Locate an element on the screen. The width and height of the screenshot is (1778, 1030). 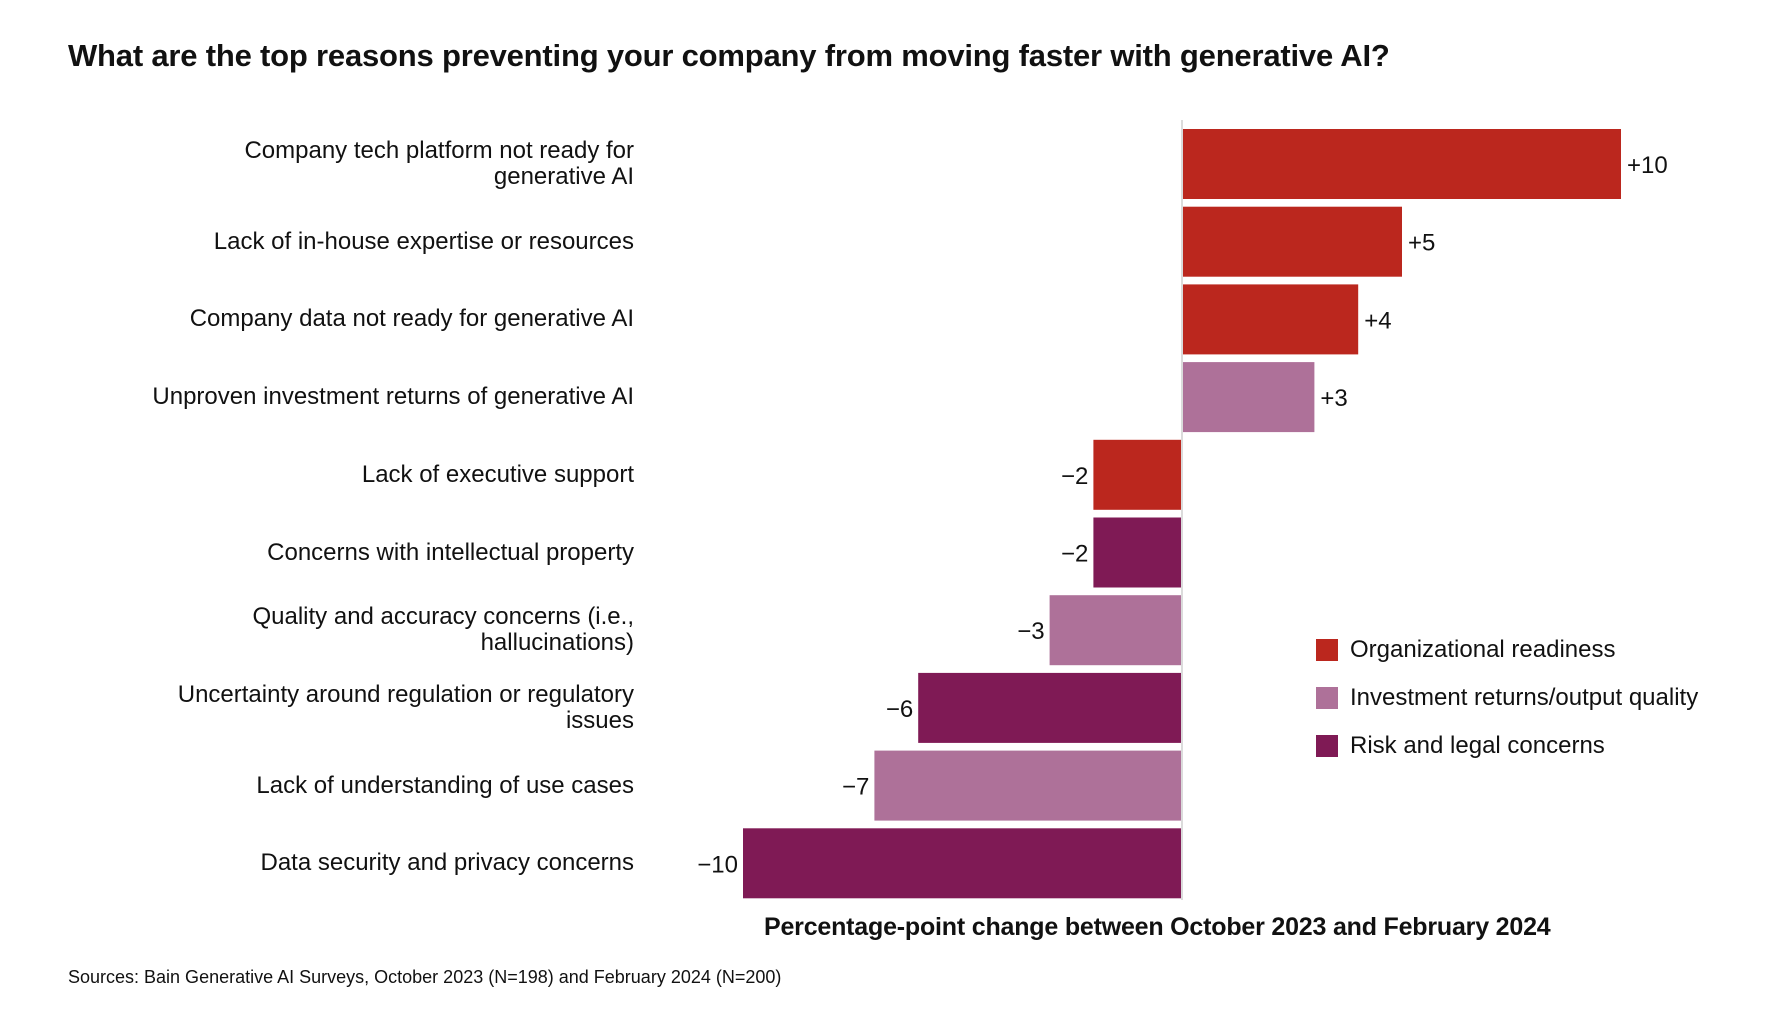
data-label: −6 is located at coordinates (899, 709).